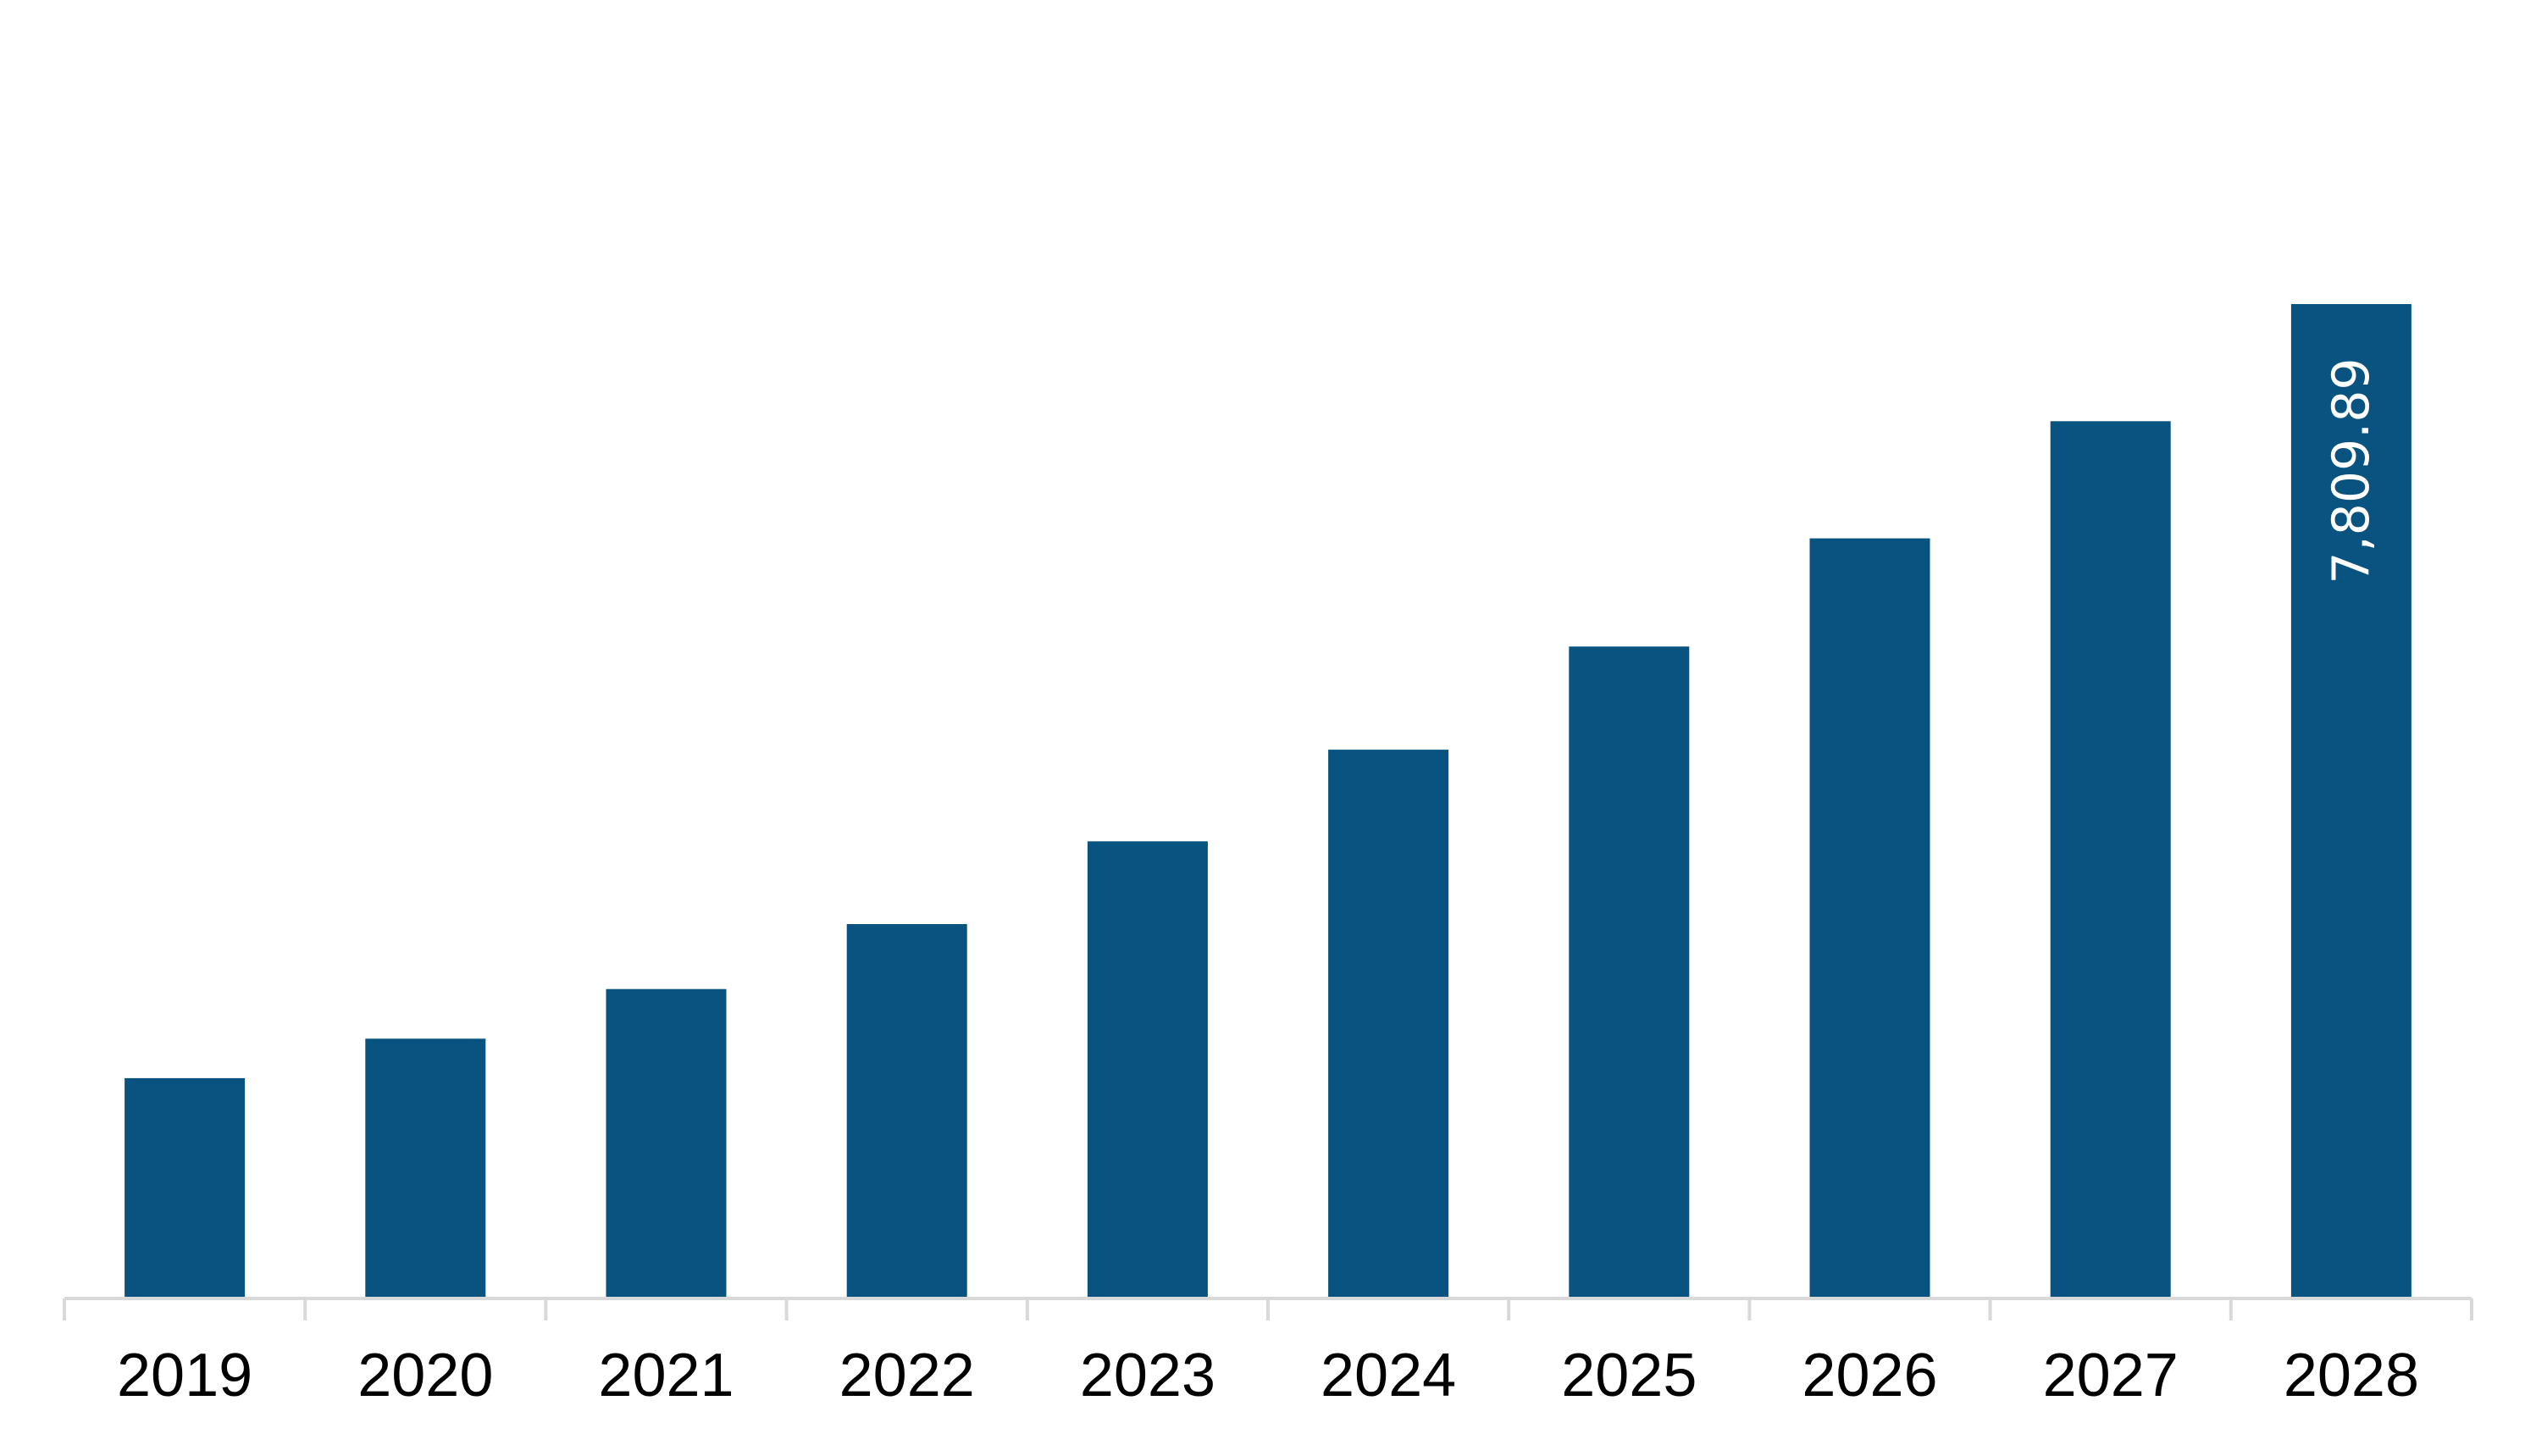  What do you see at coordinates (1870, 1376) in the screenshot?
I see `x-tick-label-2026: 2026` at bounding box center [1870, 1376].